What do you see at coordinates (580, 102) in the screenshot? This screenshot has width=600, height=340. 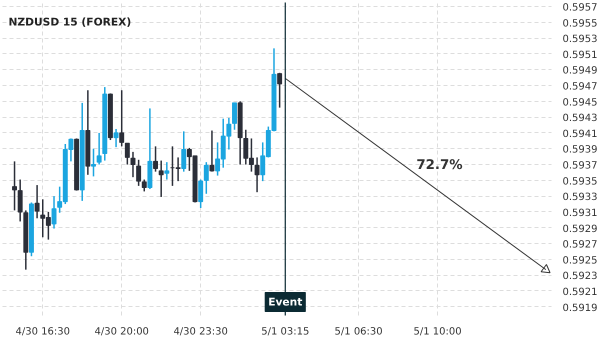 I see `y-tick-label: 0.5945` at bounding box center [580, 102].